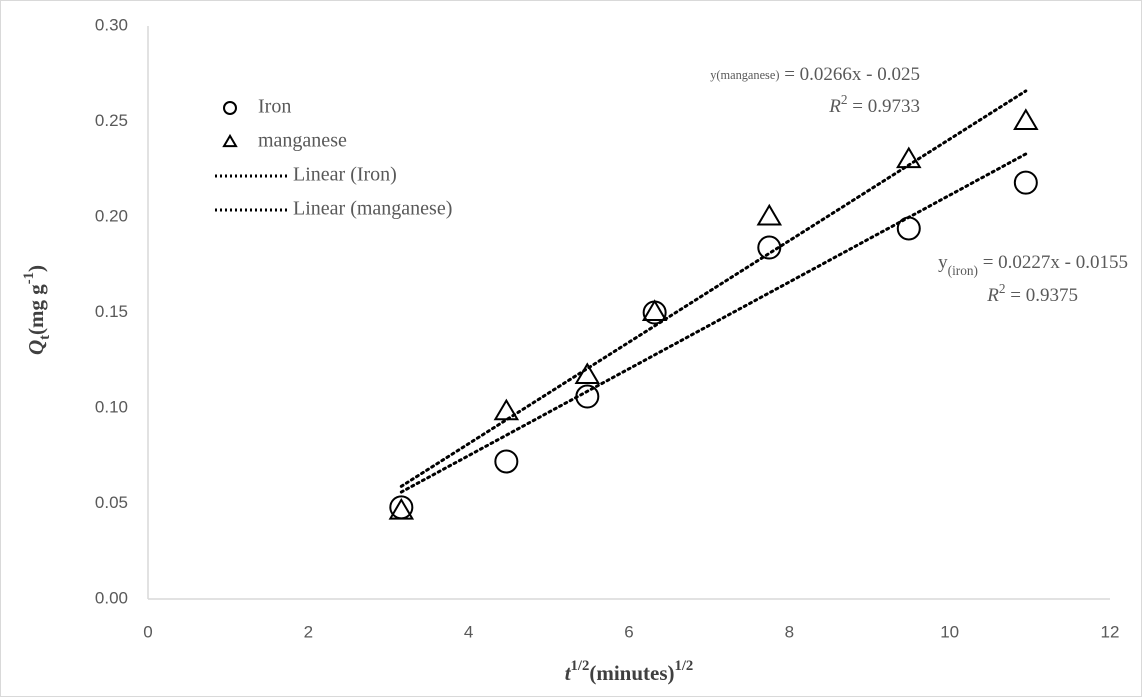  I want to click on y-axis-title-part: -1, so click(29, 278).